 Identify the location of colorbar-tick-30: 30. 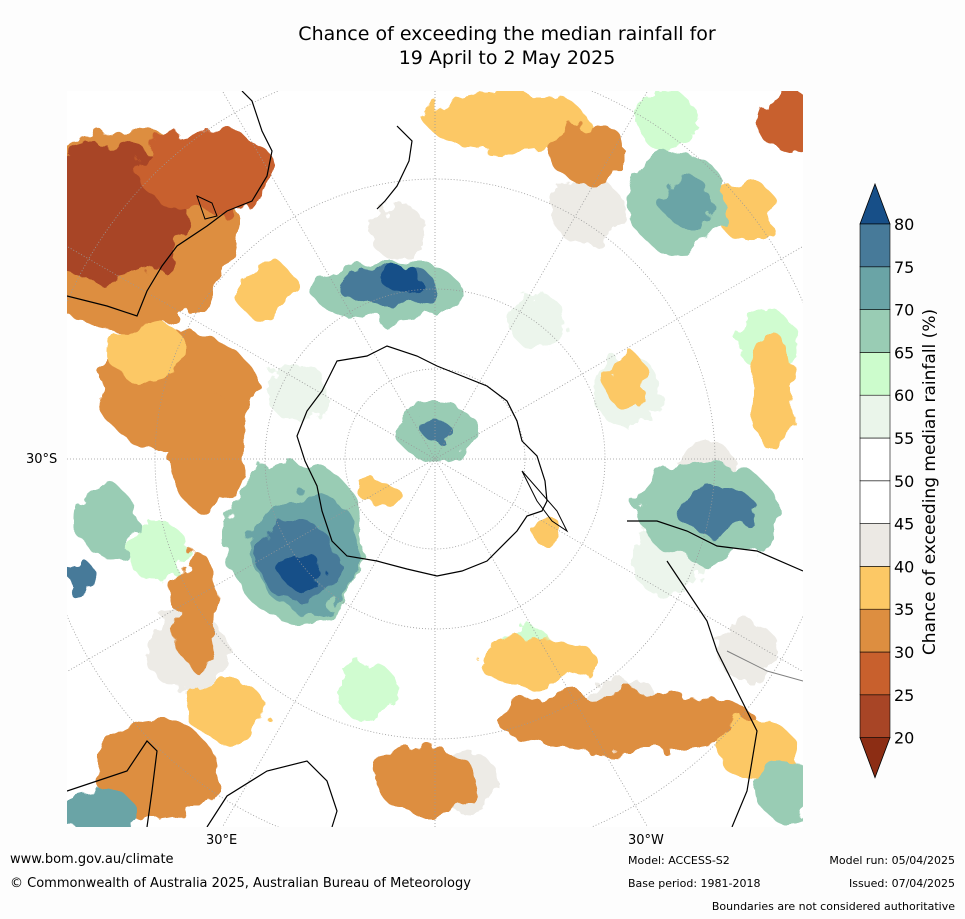
(904, 652).